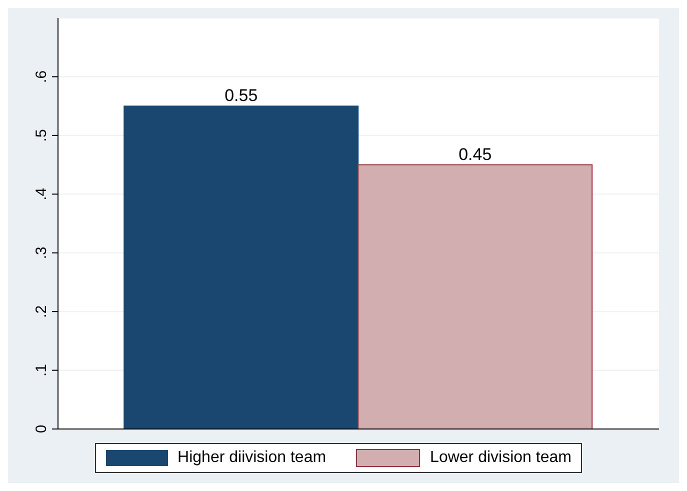 This screenshot has width=687, height=491. What do you see at coordinates (41, 429) in the screenshot?
I see `y-tick-label: 0` at bounding box center [41, 429].